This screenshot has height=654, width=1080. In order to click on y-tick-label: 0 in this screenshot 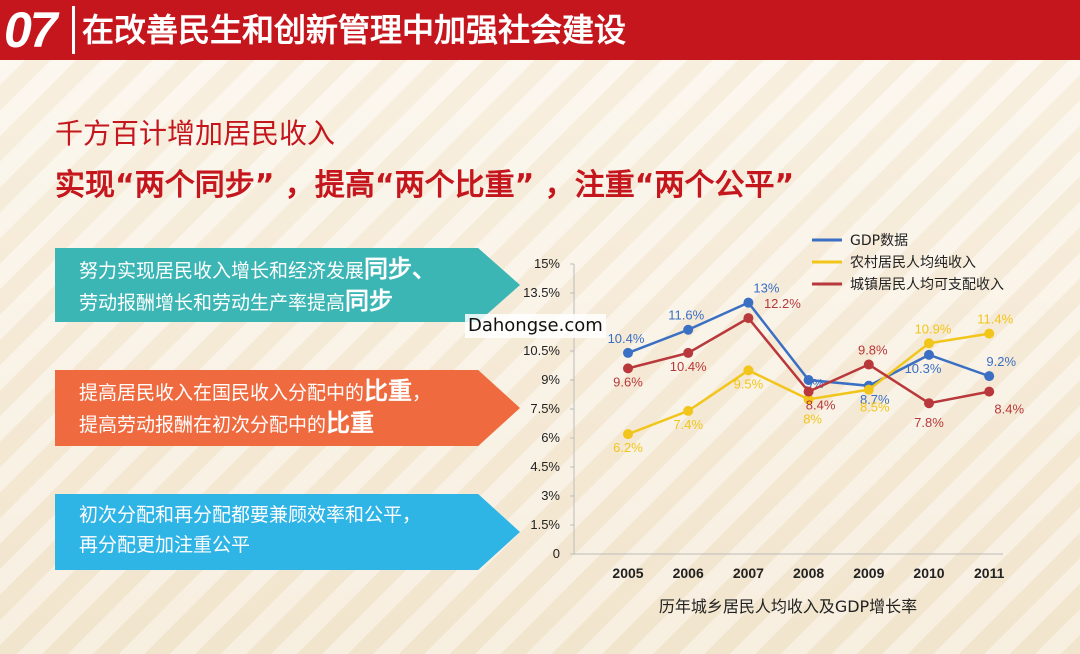, I will do `click(556, 553)`.